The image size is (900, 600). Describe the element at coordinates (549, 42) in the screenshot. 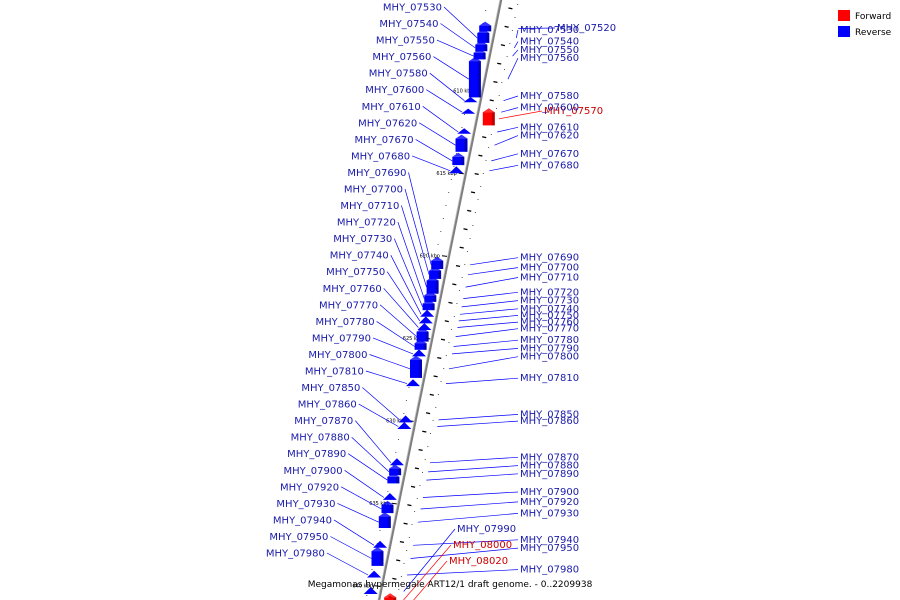

I see `gene-label: MHY_07540` at that location.